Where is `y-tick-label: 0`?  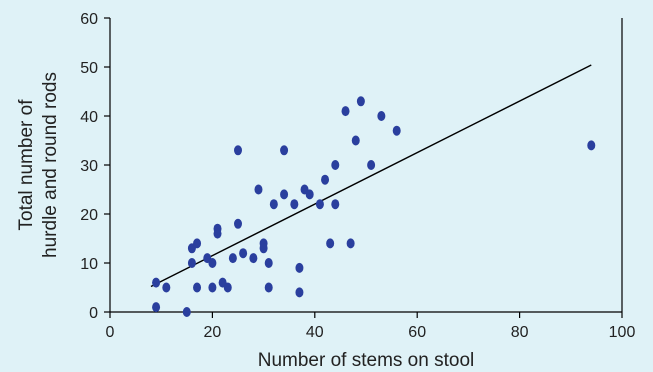
y-tick-label: 0 is located at coordinates (93, 313).